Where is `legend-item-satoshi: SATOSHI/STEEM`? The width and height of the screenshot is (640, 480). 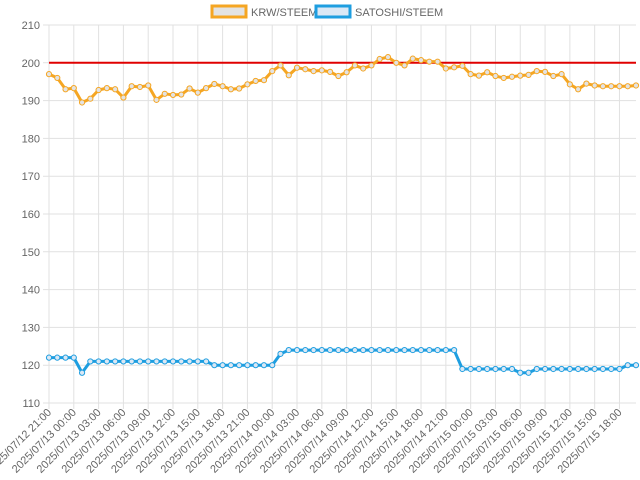 legend-item-satoshi: SATOSHI/STEEM is located at coordinates (378, 11).